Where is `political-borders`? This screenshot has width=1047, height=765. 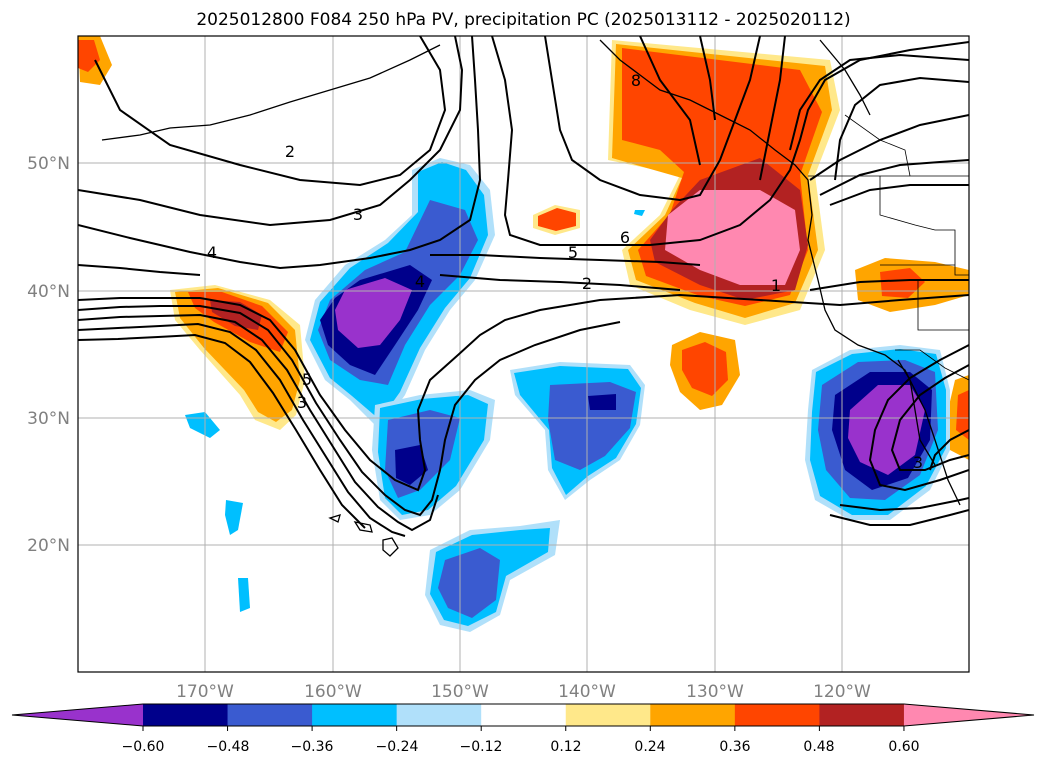
political-borders is located at coordinates (888, 247).